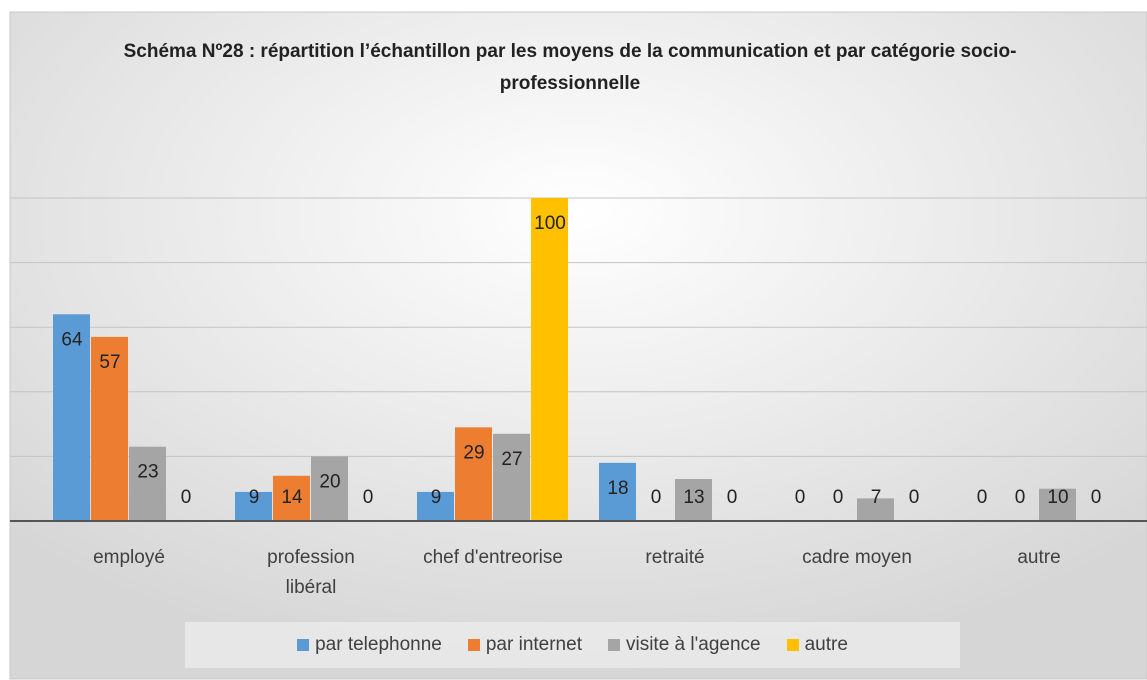 The height and width of the screenshot is (680, 1147). Describe the element at coordinates (493, 557) in the screenshot. I see `x-tick-label: chef d'entreorise` at that location.